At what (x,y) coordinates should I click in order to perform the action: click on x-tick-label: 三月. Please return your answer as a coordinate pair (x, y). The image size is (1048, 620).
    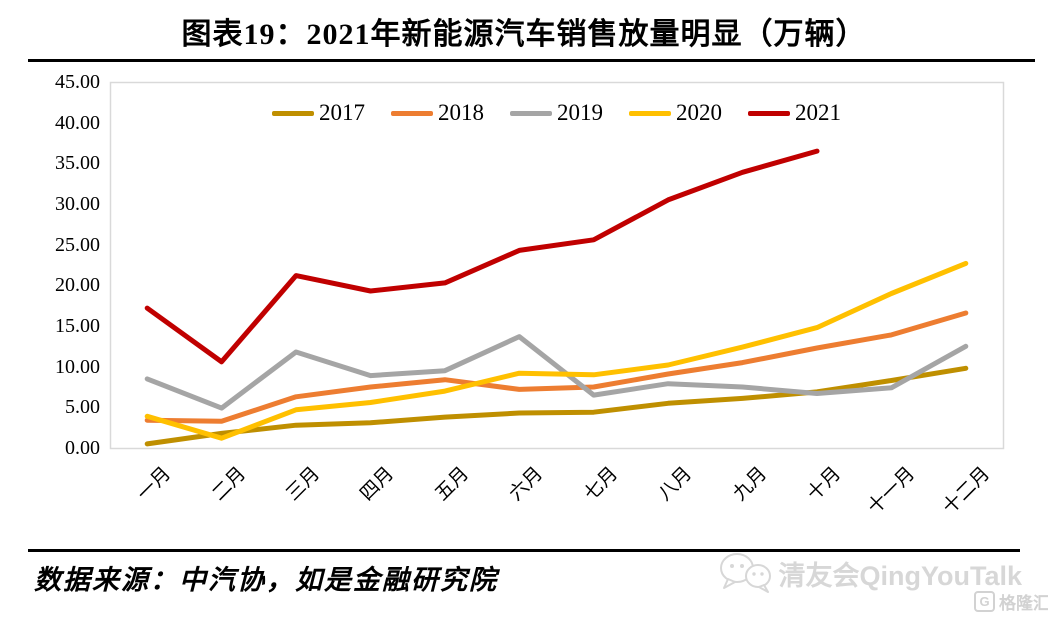
    Looking at the image, I should click on (303, 484).